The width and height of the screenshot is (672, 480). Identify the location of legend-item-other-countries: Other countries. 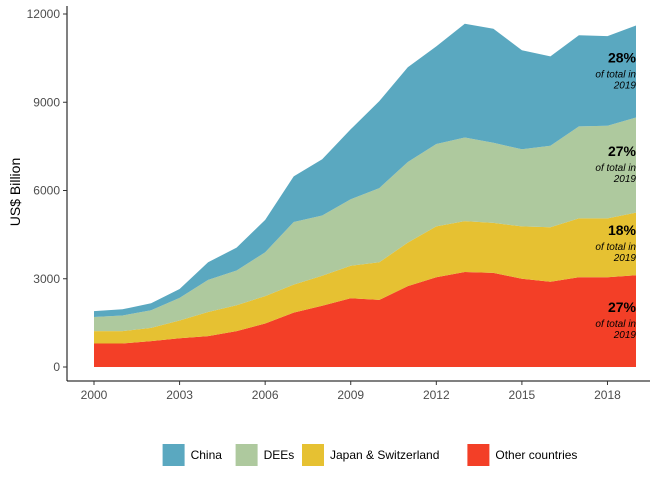
(522, 455).